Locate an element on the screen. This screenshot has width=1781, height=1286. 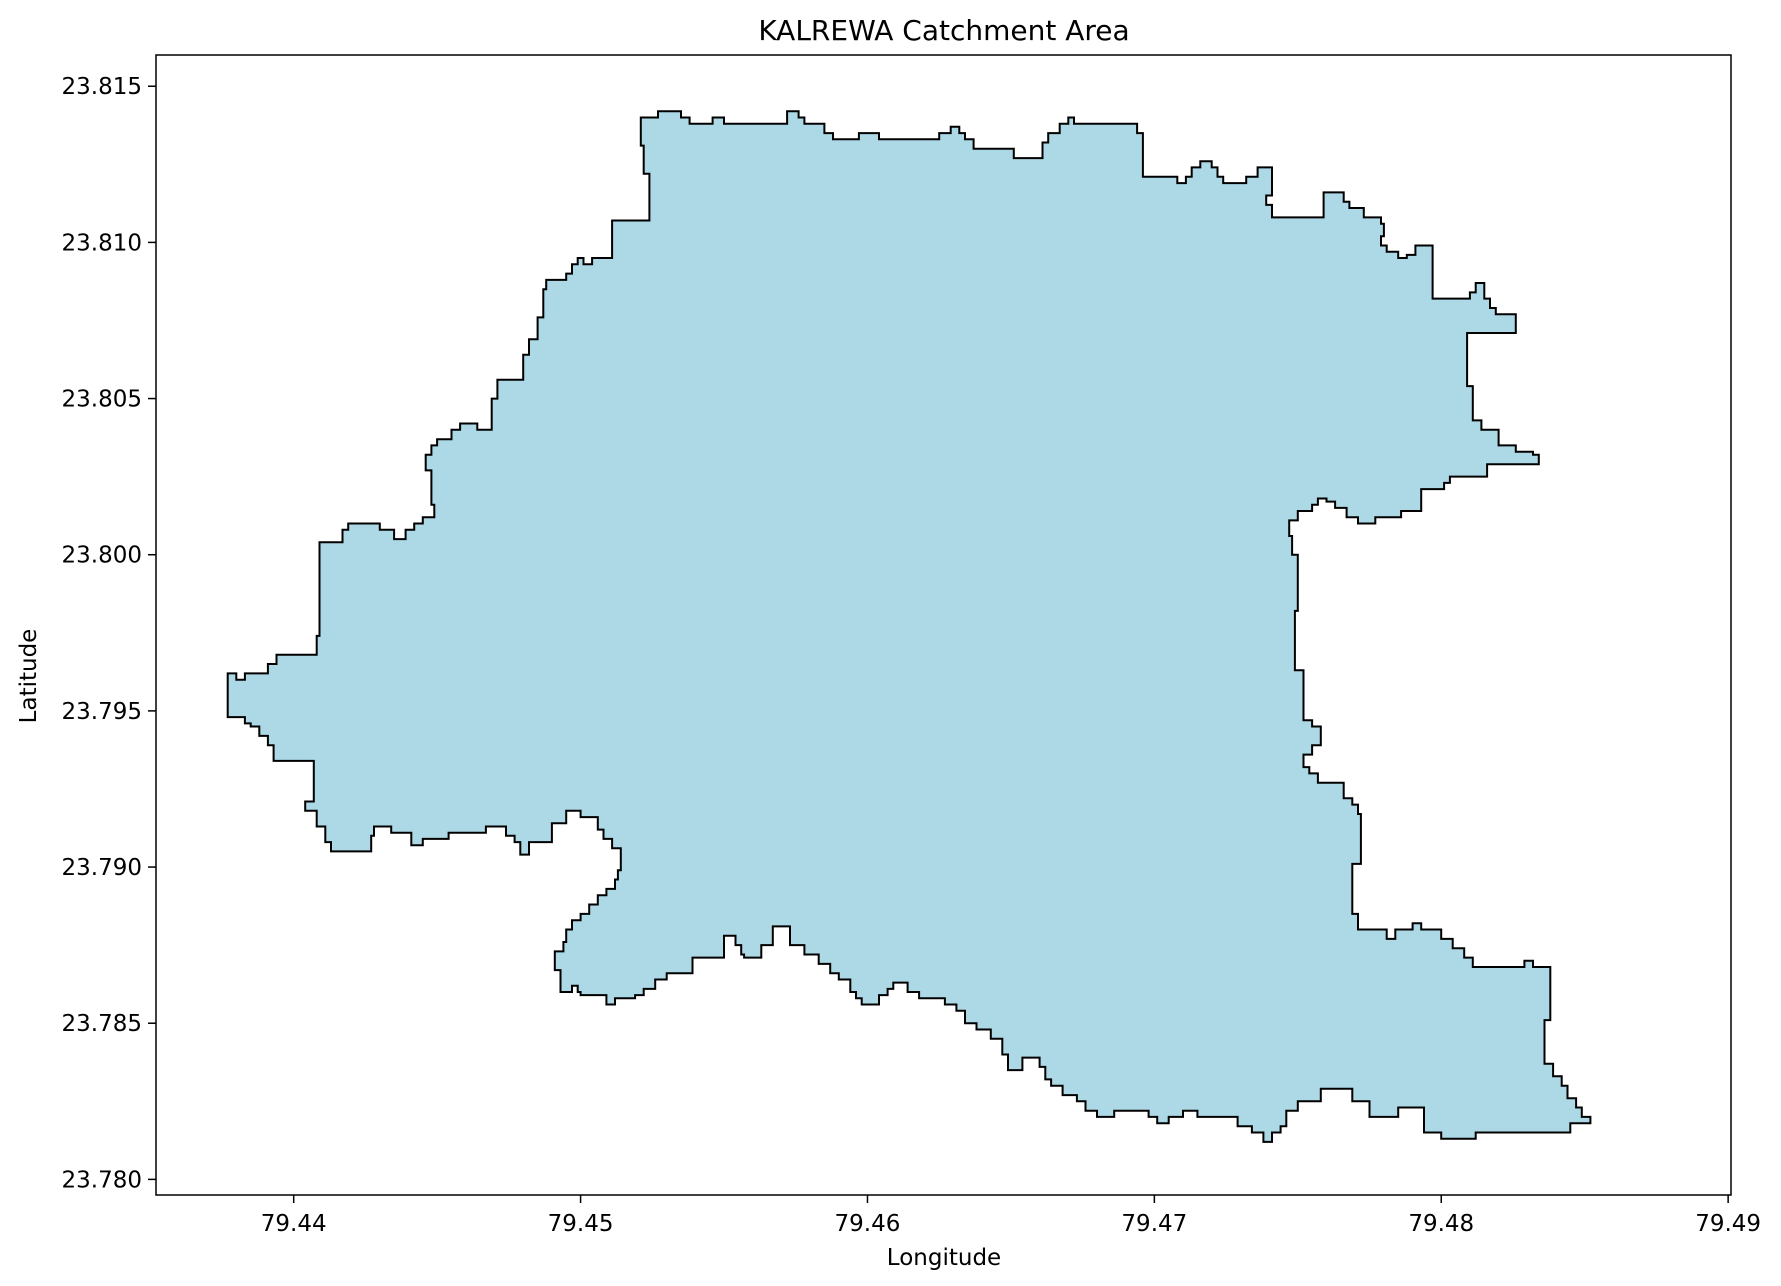
y-axis-label: Latitude is located at coordinates (29, 676).